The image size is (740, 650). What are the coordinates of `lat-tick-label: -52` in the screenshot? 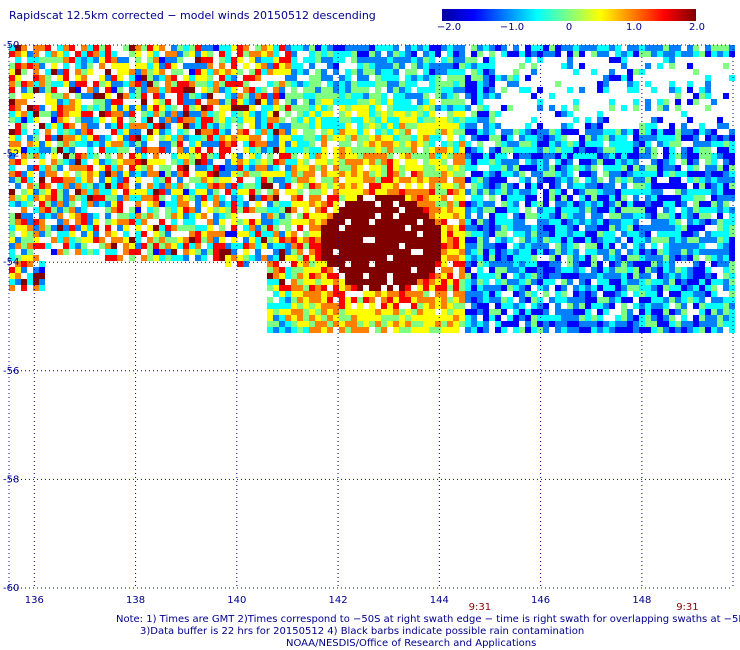 It's located at (11, 154).